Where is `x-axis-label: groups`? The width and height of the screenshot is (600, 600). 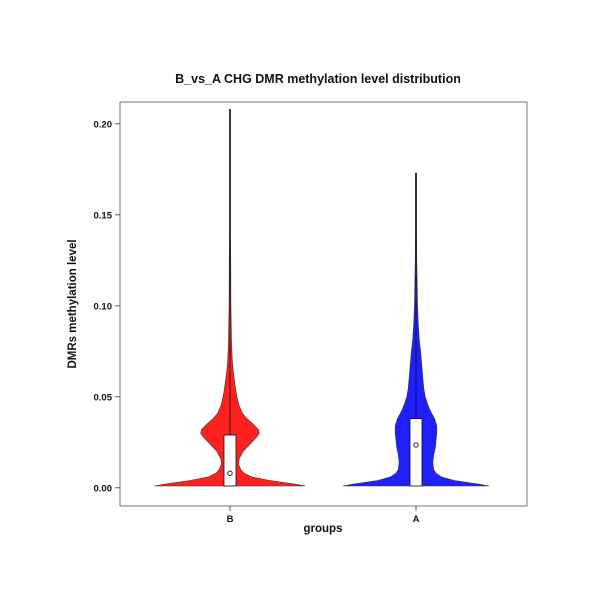 x-axis-label: groups is located at coordinates (323, 529).